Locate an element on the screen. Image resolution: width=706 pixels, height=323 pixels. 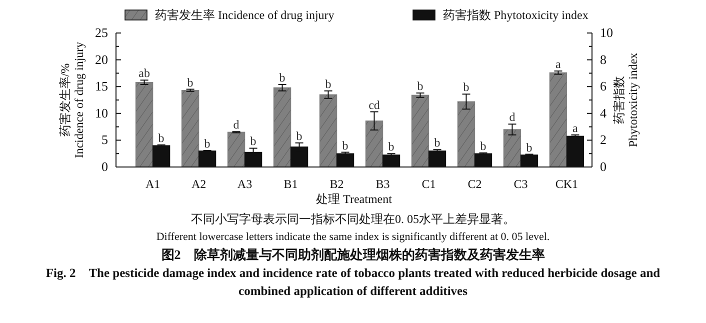
y-axis-title: 药害发生率/% Incidence of drug injury is located at coordinates (72, 100).